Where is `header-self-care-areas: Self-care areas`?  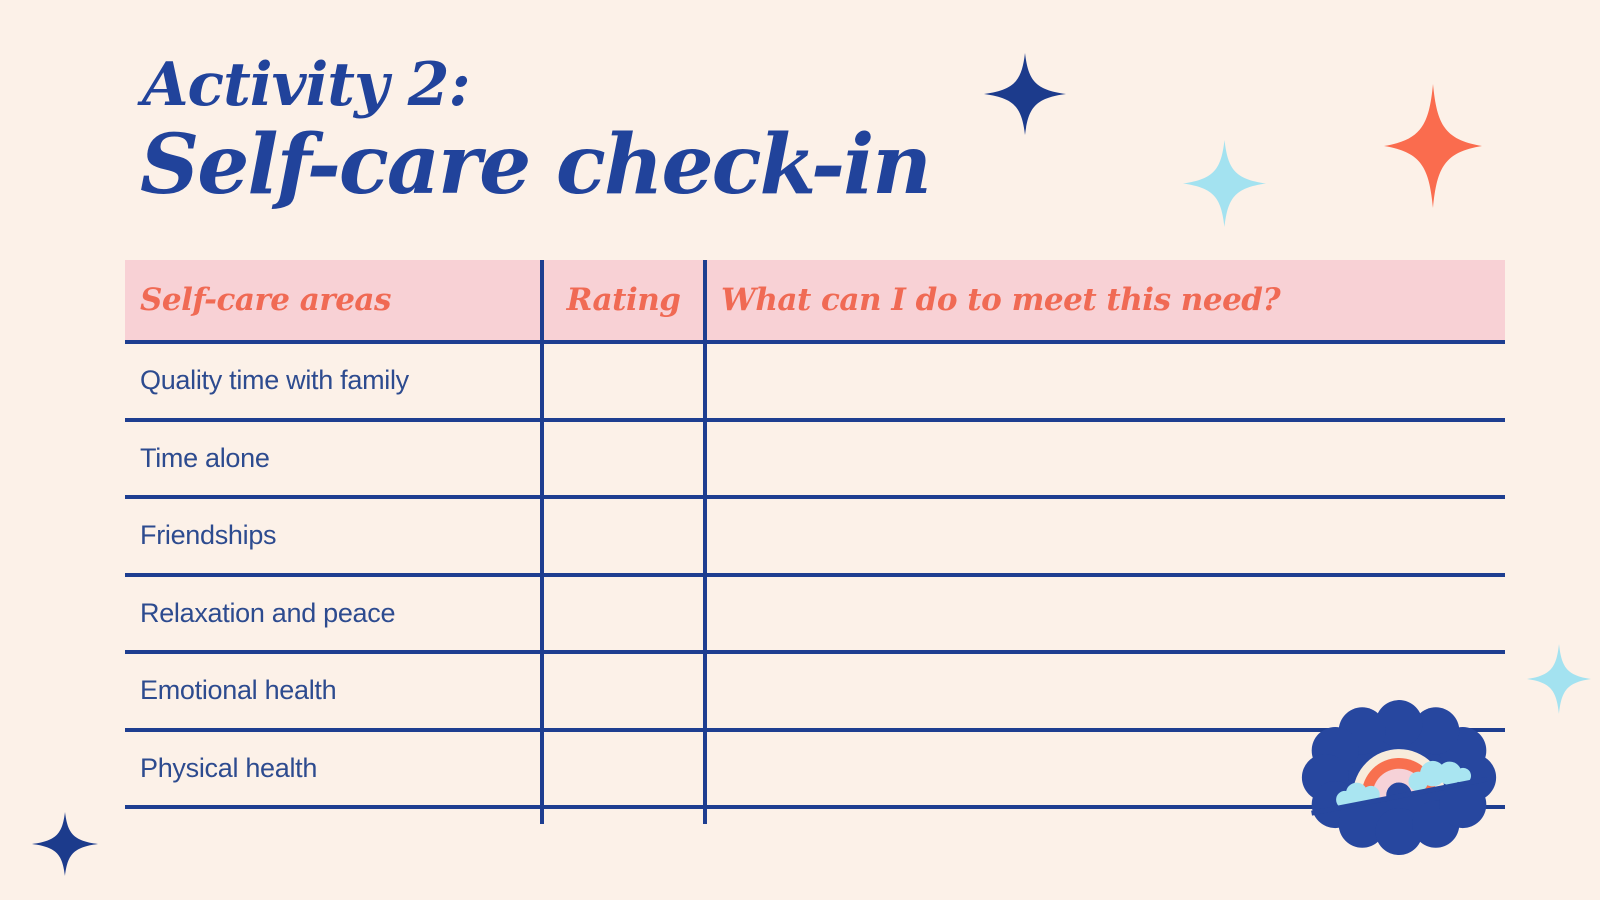 header-self-care-areas: Self-care areas is located at coordinates (265, 300).